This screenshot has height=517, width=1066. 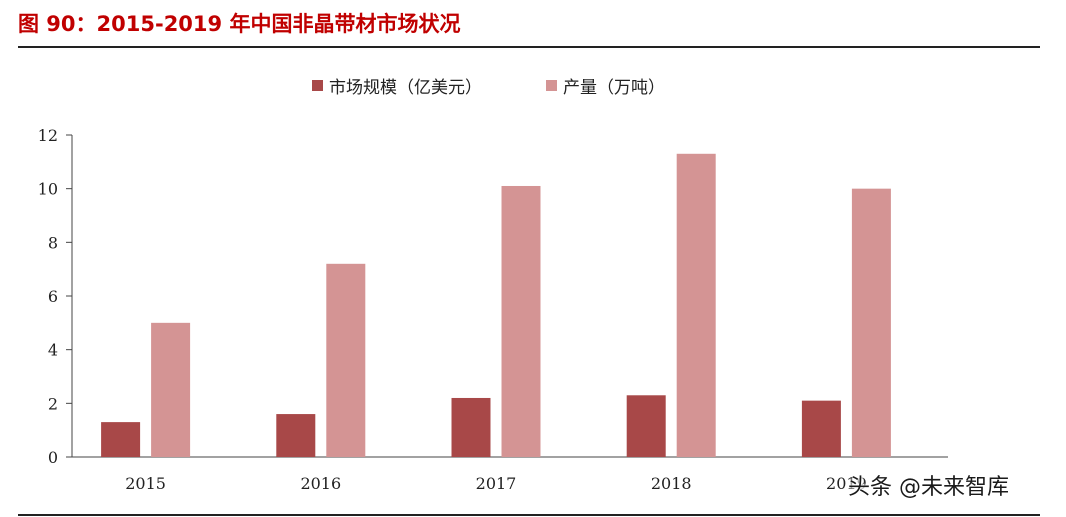 What do you see at coordinates (928, 487) in the screenshot?
I see `watermark: 头条 @未来智库` at bounding box center [928, 487].